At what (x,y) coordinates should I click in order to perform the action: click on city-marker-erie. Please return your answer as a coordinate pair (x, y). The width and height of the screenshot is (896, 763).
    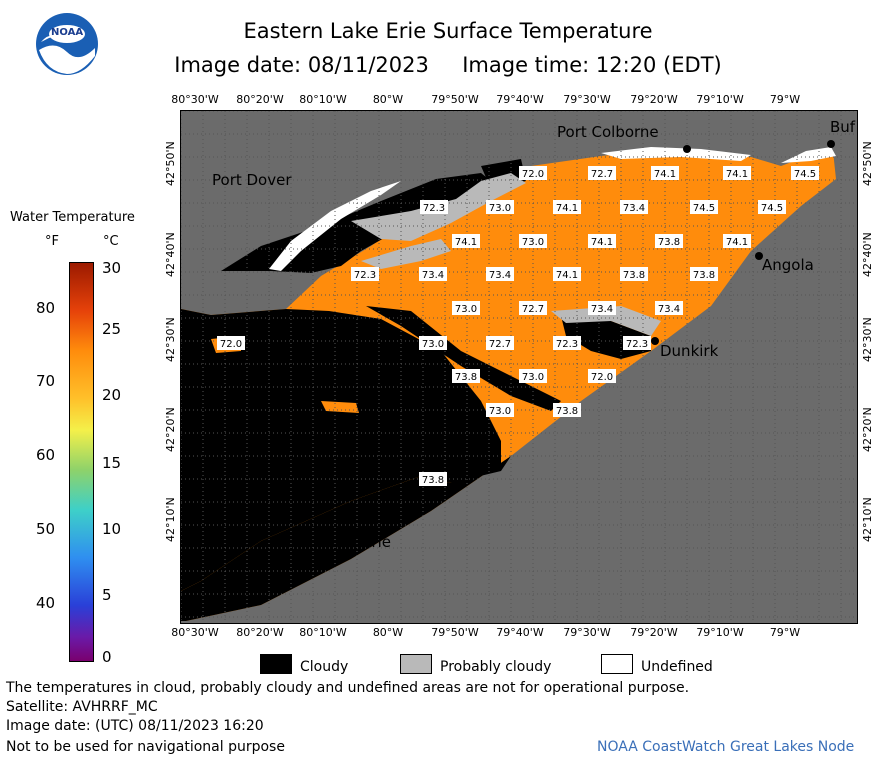
    Looking at the image, I should click on (359, 533).